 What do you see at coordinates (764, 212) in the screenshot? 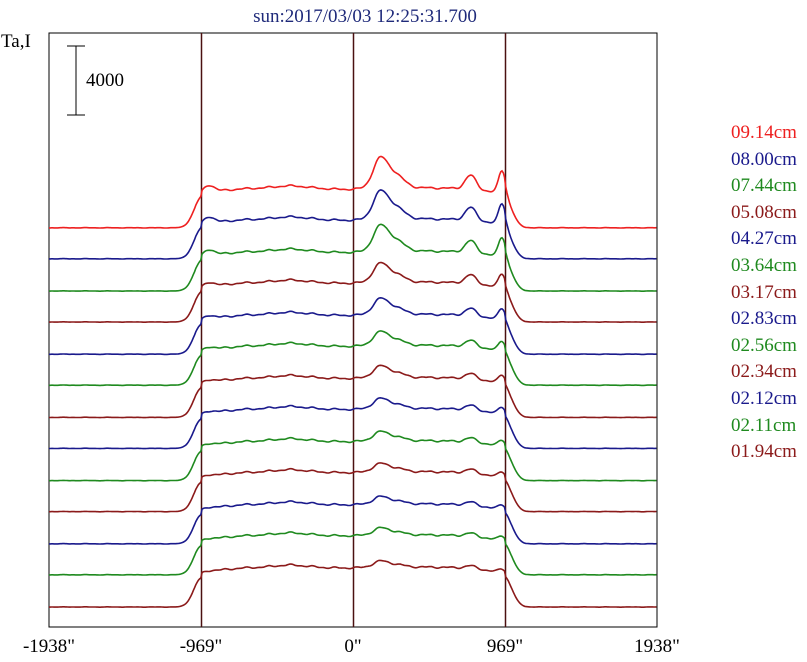
I see `legend-entry: 05.08cm` at bounding box center [764, 212].